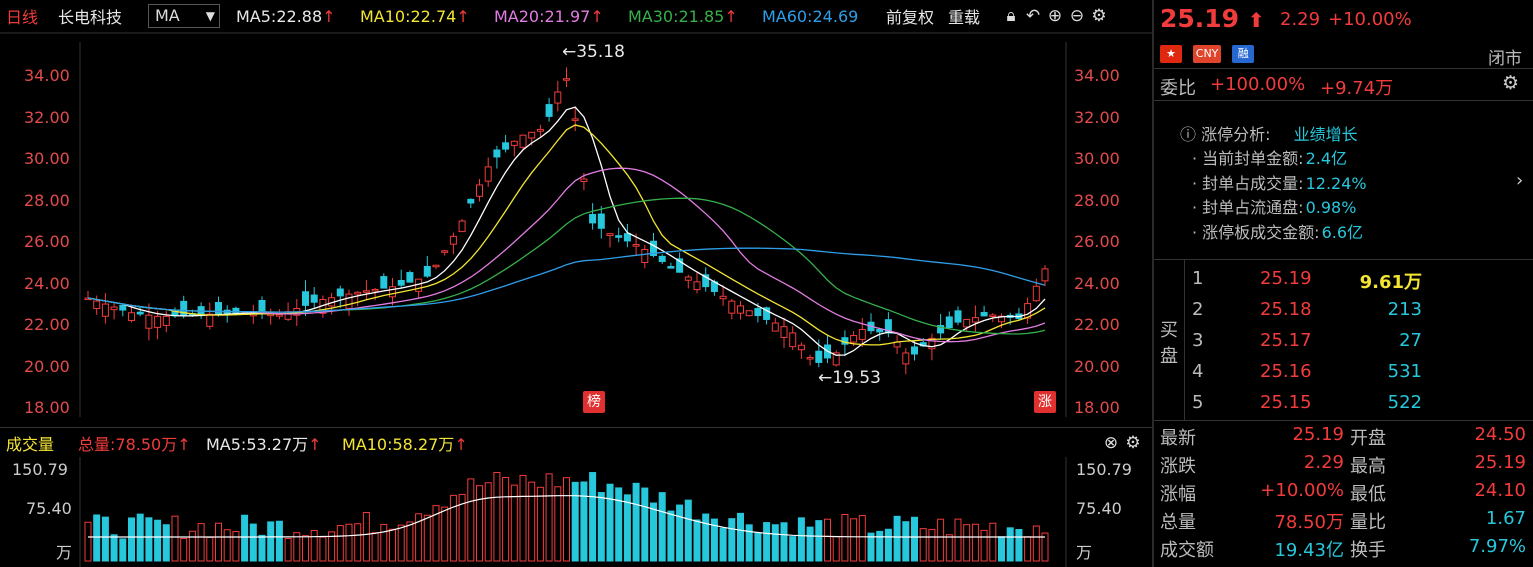  What do you see at coordinates (47, 75) in the screenshot?
I see `price-tick-left: 34.00` at bounding box center [47, 75].